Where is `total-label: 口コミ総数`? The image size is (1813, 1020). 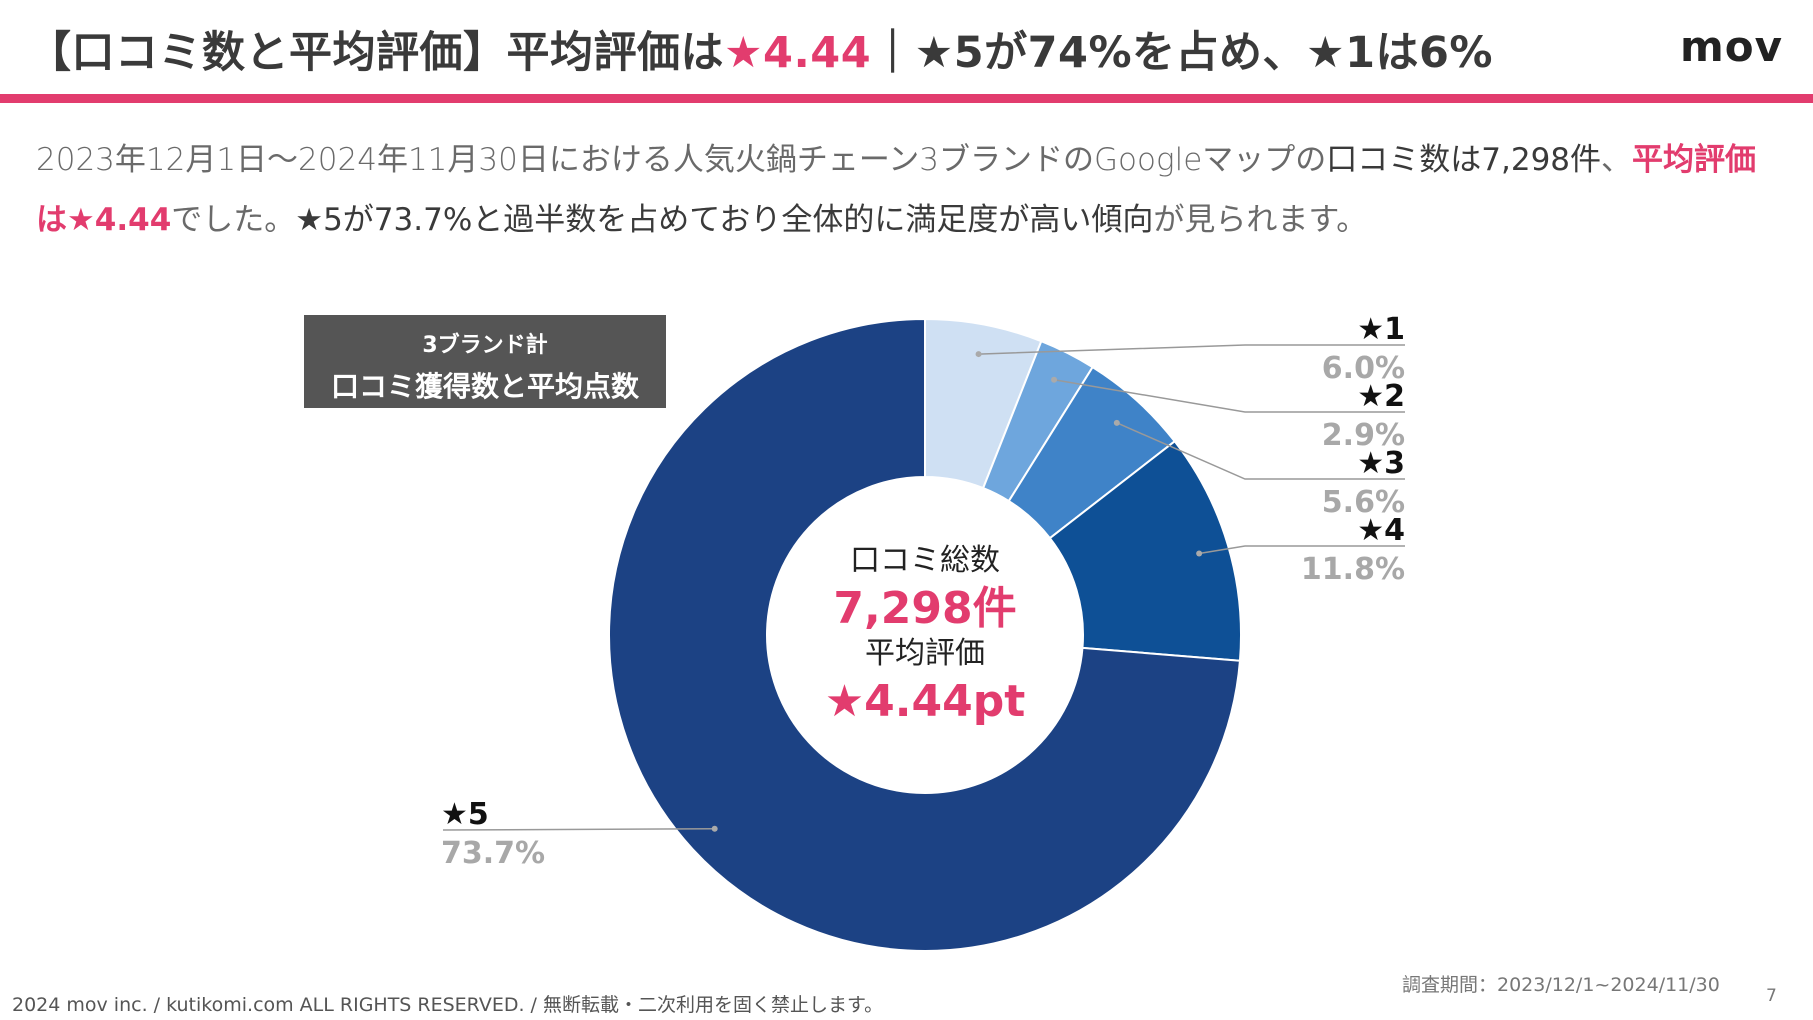 total-label: 口コミ総数 is located at coordinates (925, 560).